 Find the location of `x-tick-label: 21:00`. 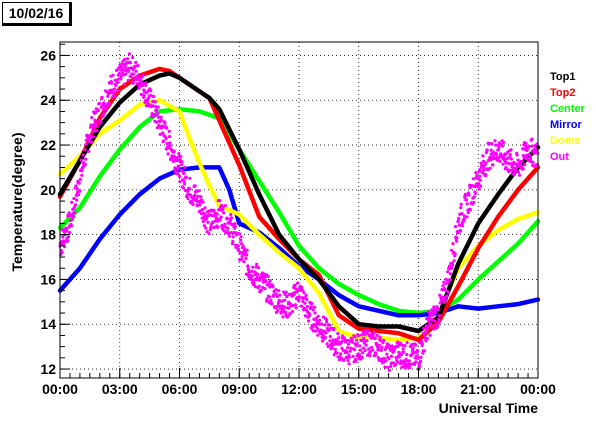

x-tick-label: 21:00 is located at coordinates (478, 389).